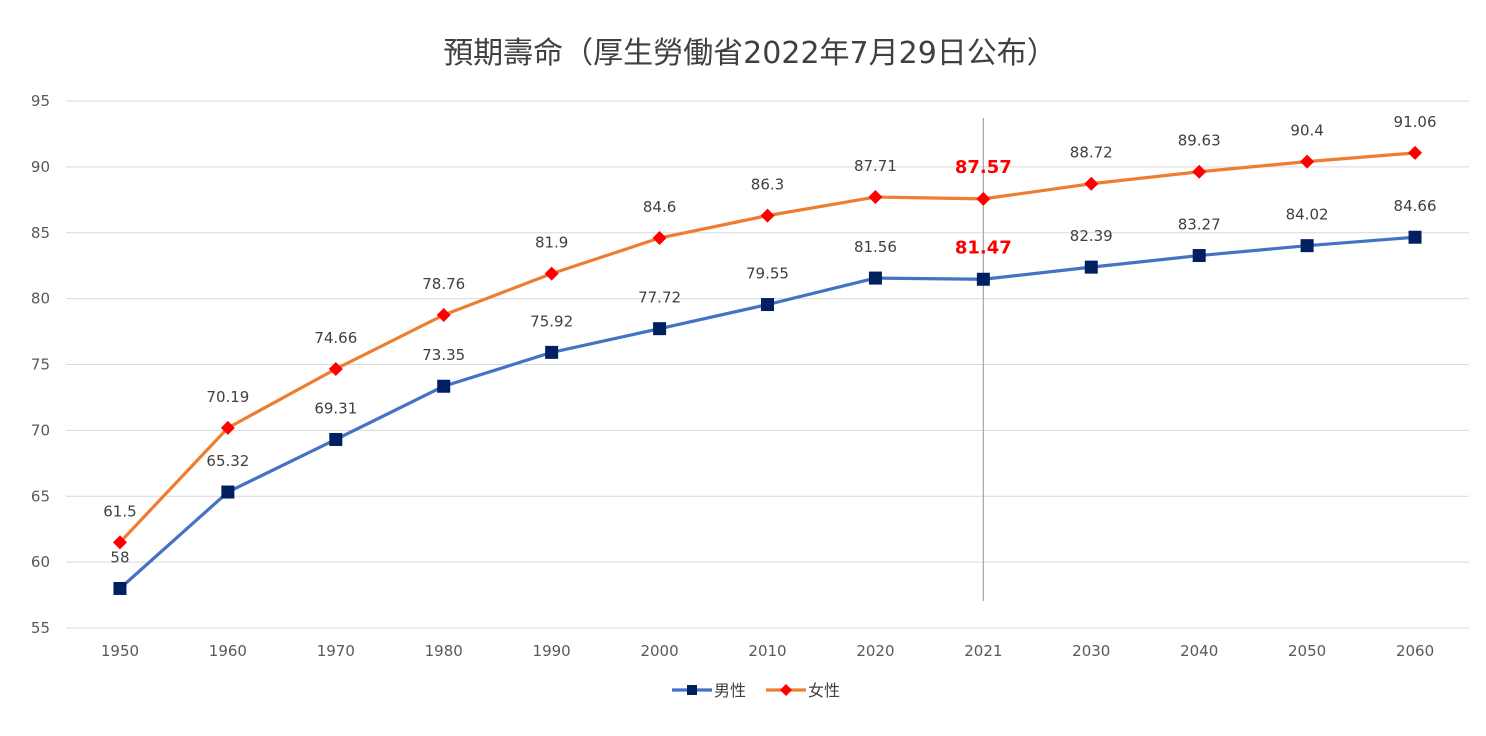 Image resolution: width=1486 pixels, height=736 pixels. I want to click on x-tick-label: 1960, so click(228, 651).